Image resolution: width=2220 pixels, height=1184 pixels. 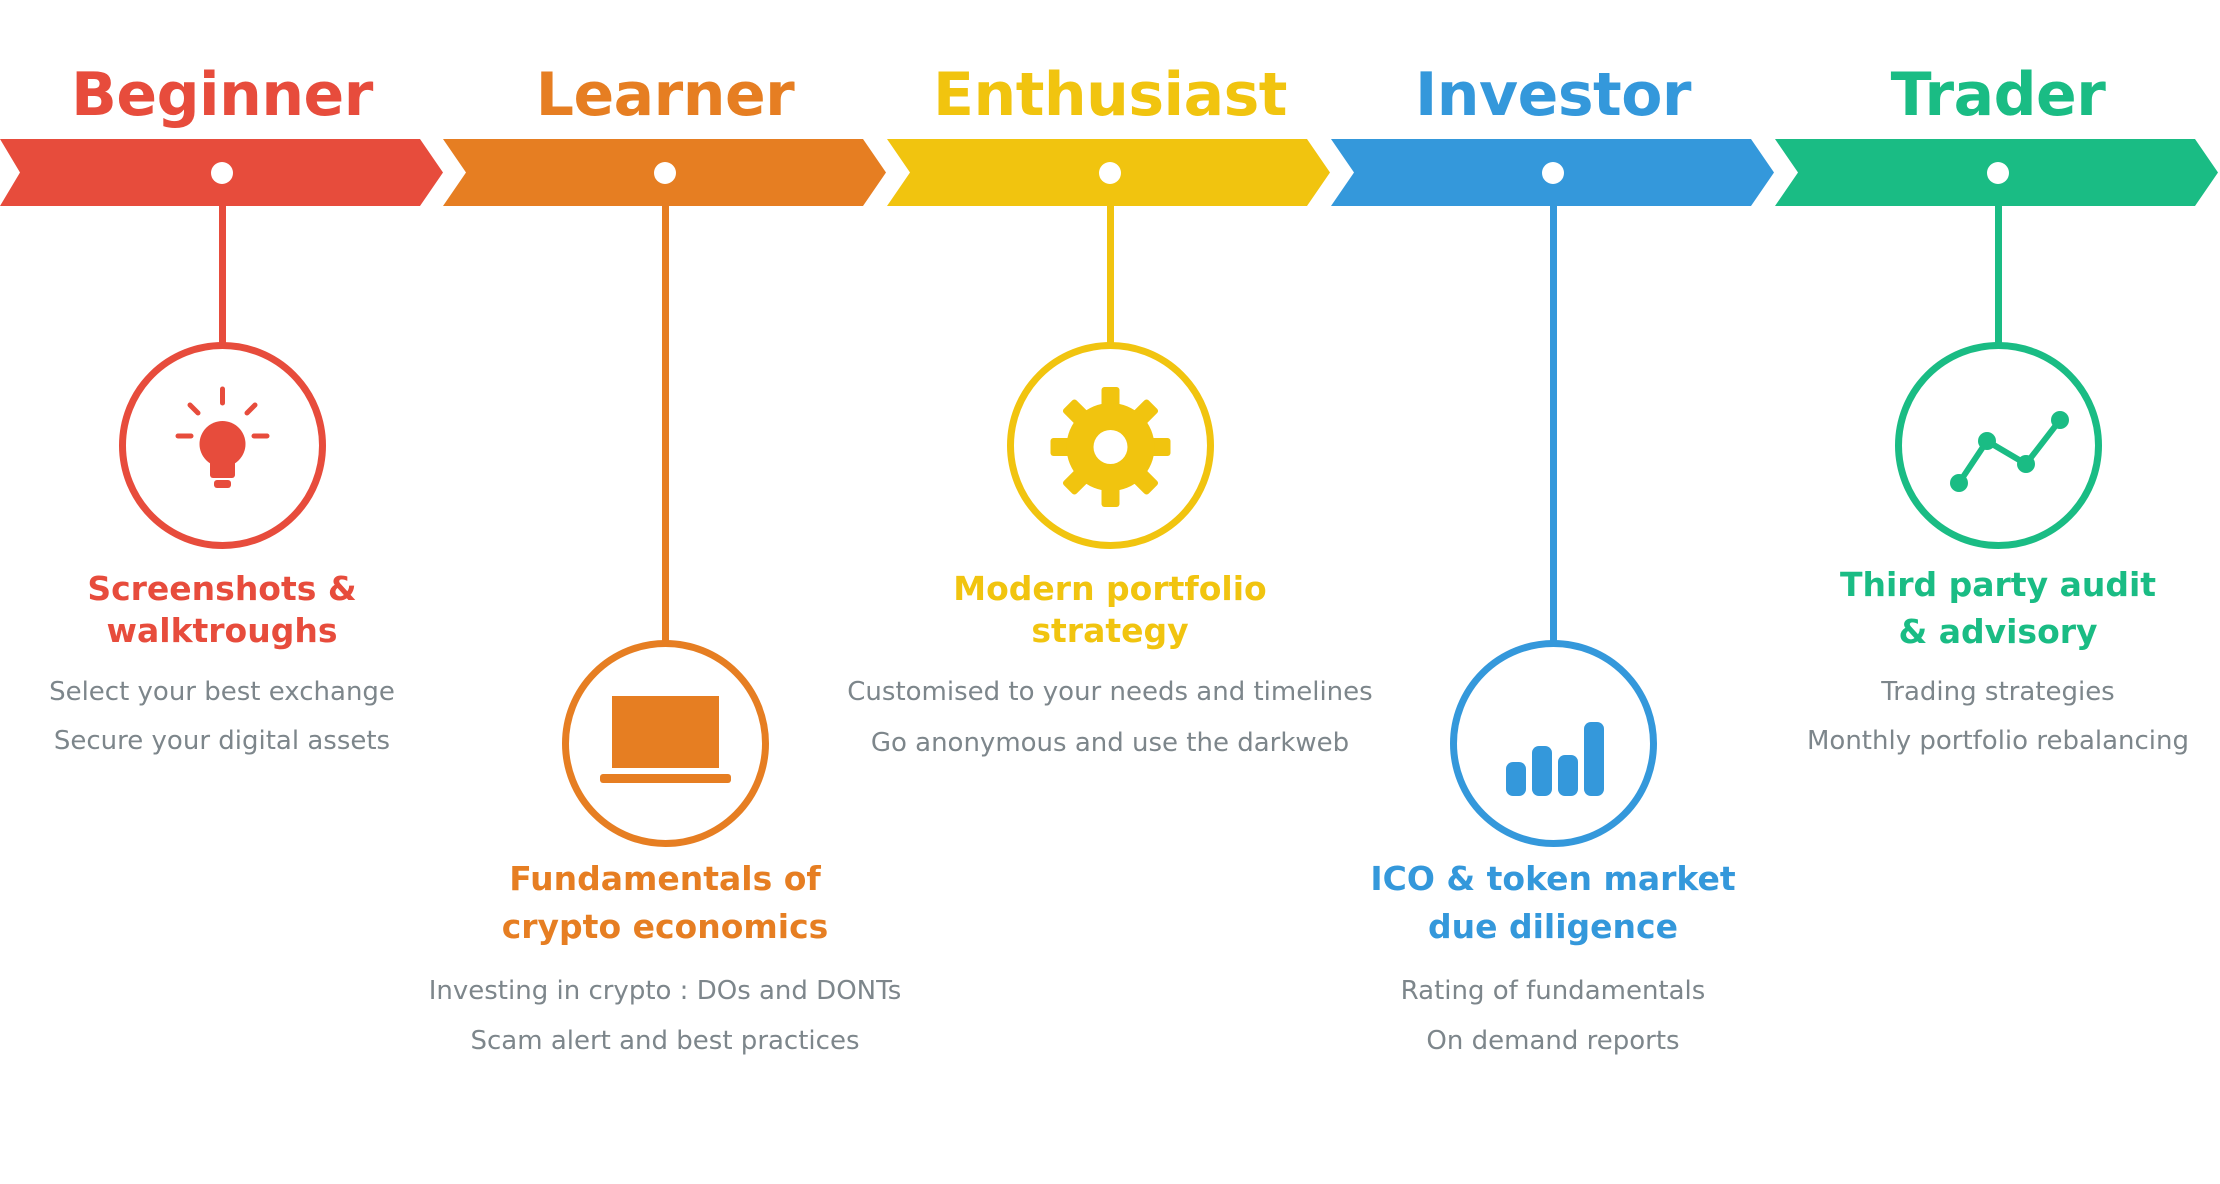 What do you see at coordinates (222, 95) in the screenshot?
I see `stage-title-beginner: Beginner` at bounding box center [222, 95].